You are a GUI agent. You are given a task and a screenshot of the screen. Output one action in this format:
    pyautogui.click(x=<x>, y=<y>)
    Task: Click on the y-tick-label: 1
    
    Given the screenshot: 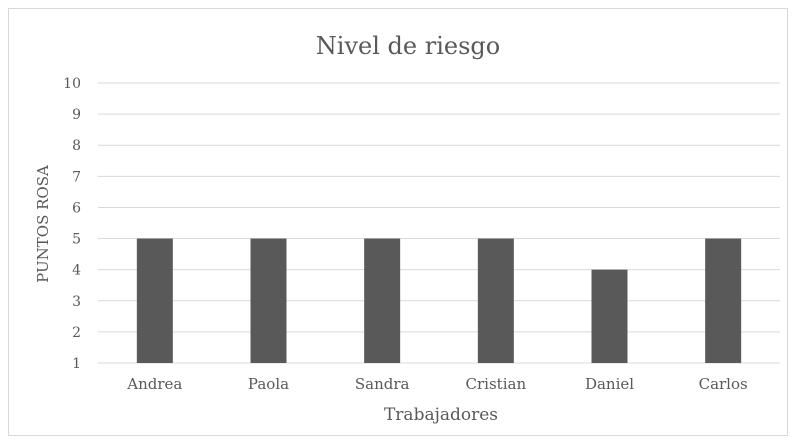 What is the action you would take?
    pyautogui.click(x=76, y=364)
    